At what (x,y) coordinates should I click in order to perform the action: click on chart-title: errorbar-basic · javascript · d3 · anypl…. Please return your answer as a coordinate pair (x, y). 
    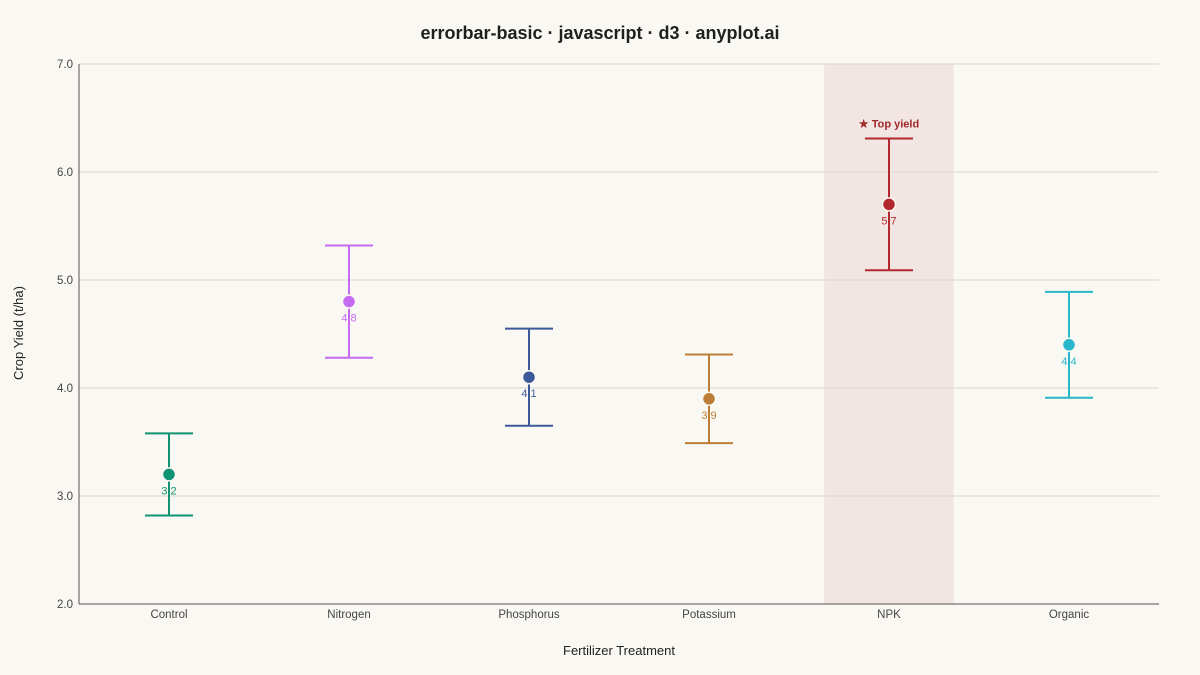
    Looking at the image, I should click on (599, 33).